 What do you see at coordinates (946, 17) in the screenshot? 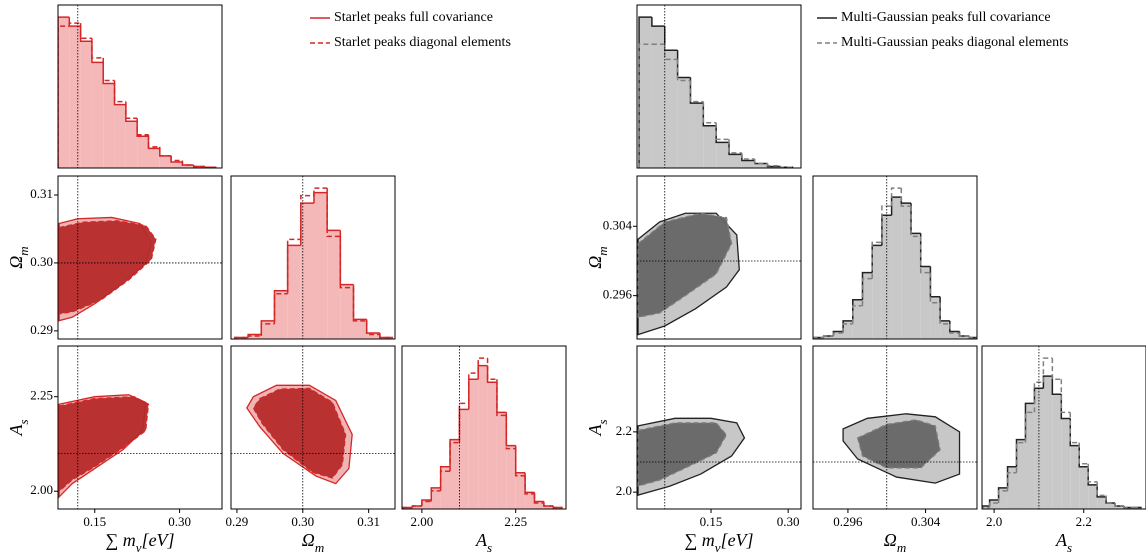
I see `legend-label: Multi-Gaussian peaks full covariance` at bounding box center [946, 17].